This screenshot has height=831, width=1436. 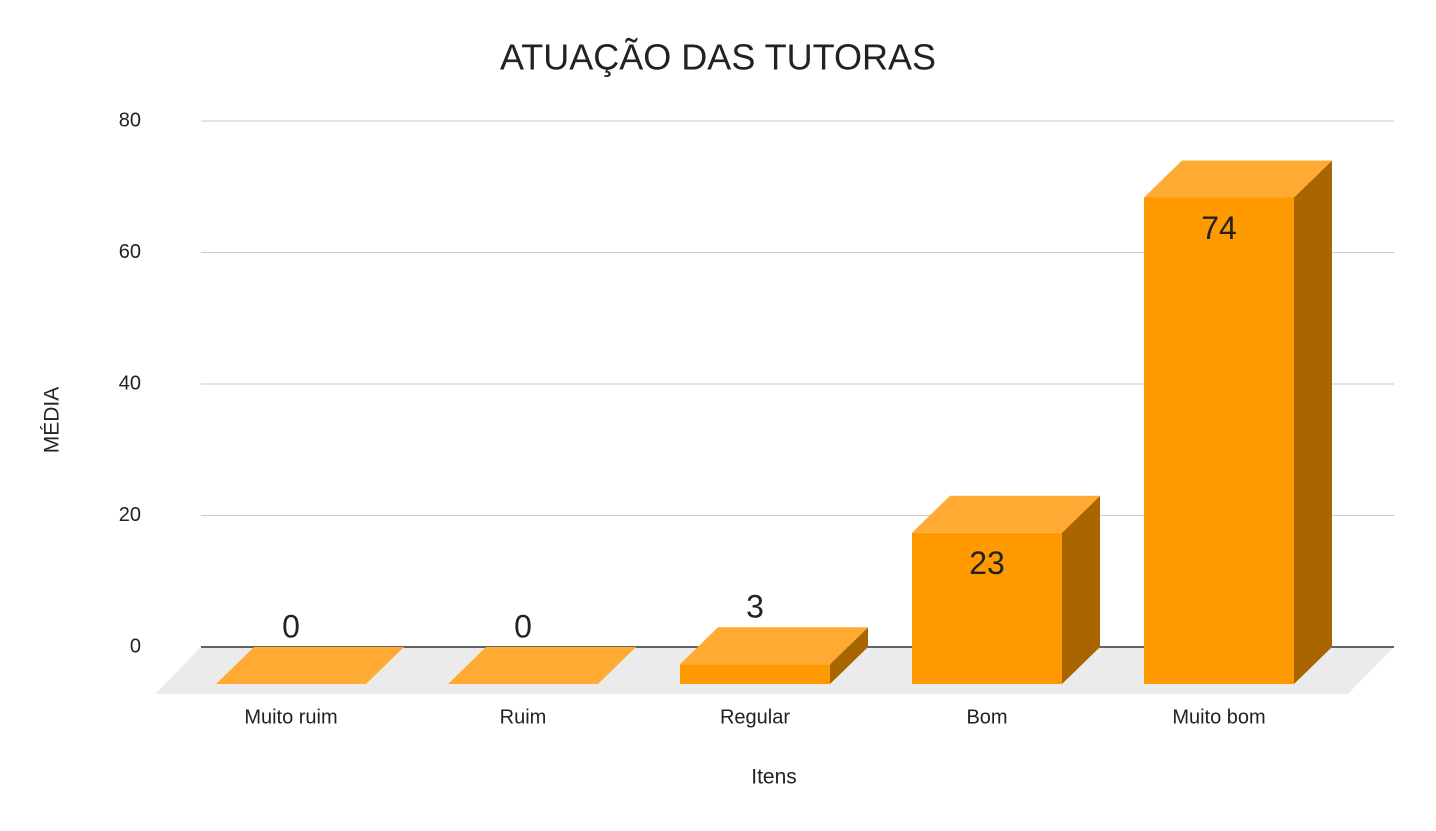 I want to click on x-axis-title: Itens, so click(x=774, y=777).